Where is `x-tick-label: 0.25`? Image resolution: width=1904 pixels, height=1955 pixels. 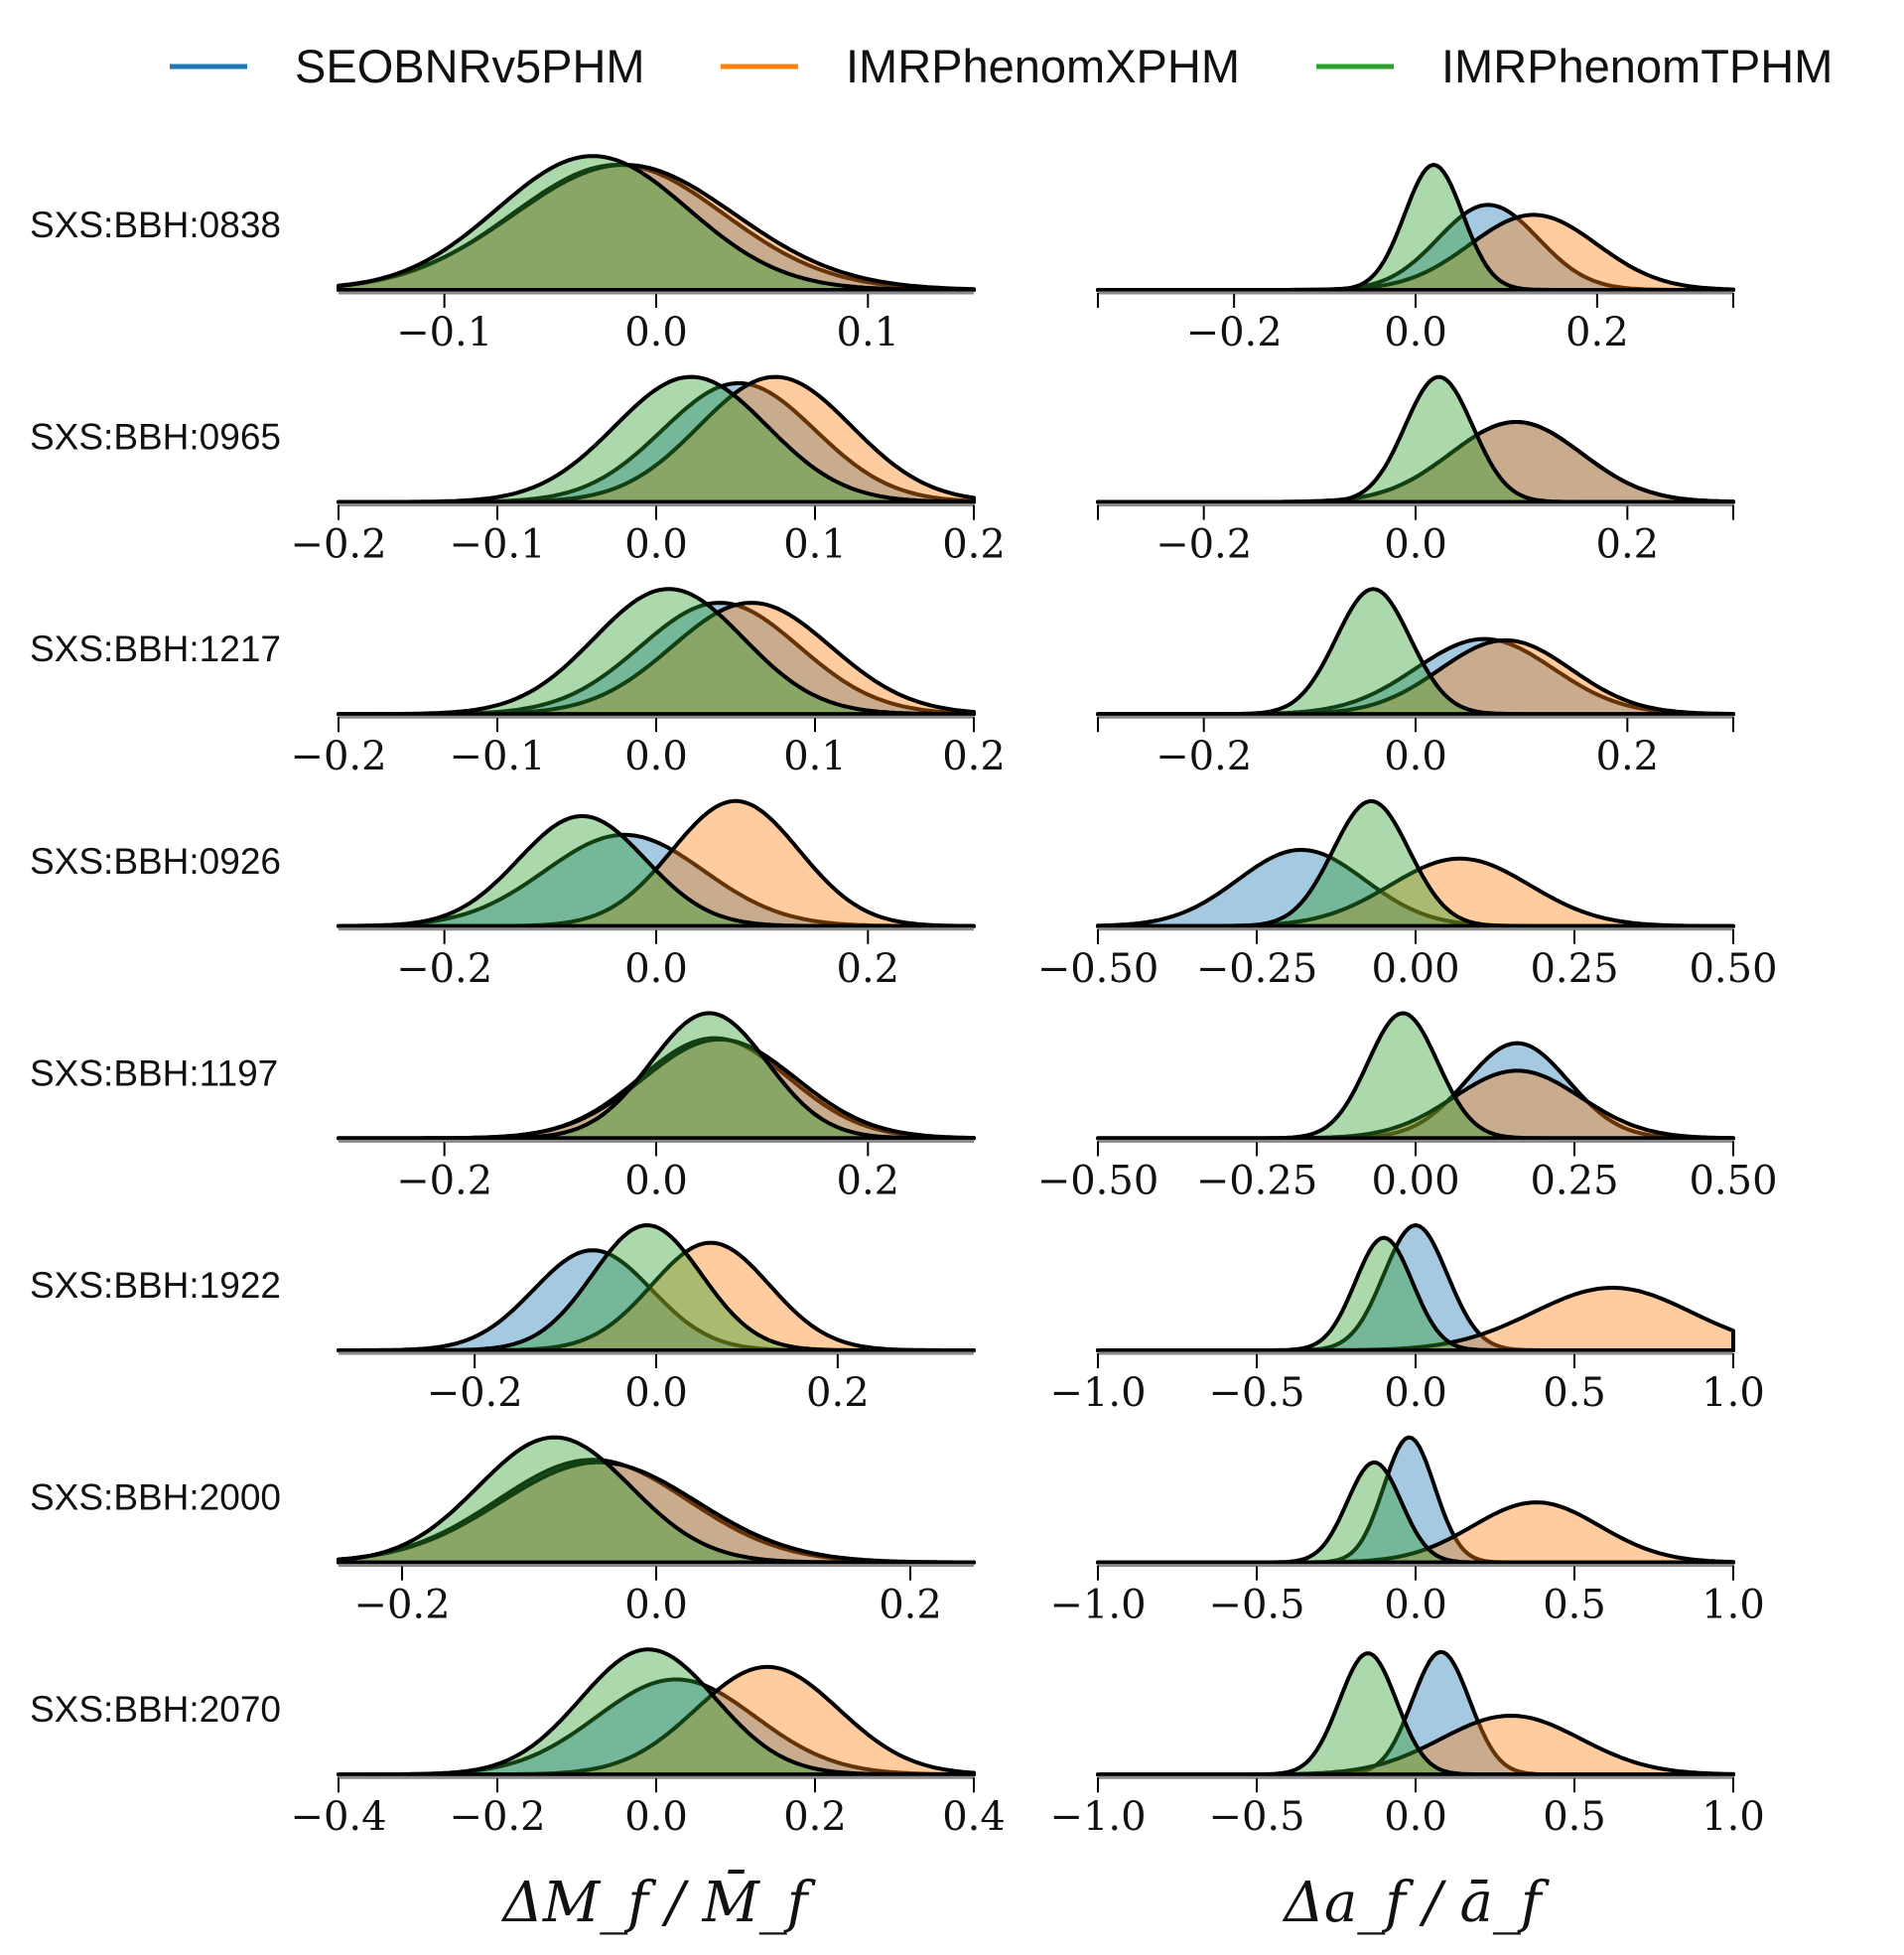
x-tick-label: 0.25 is located at coordinates (1574, 1180).